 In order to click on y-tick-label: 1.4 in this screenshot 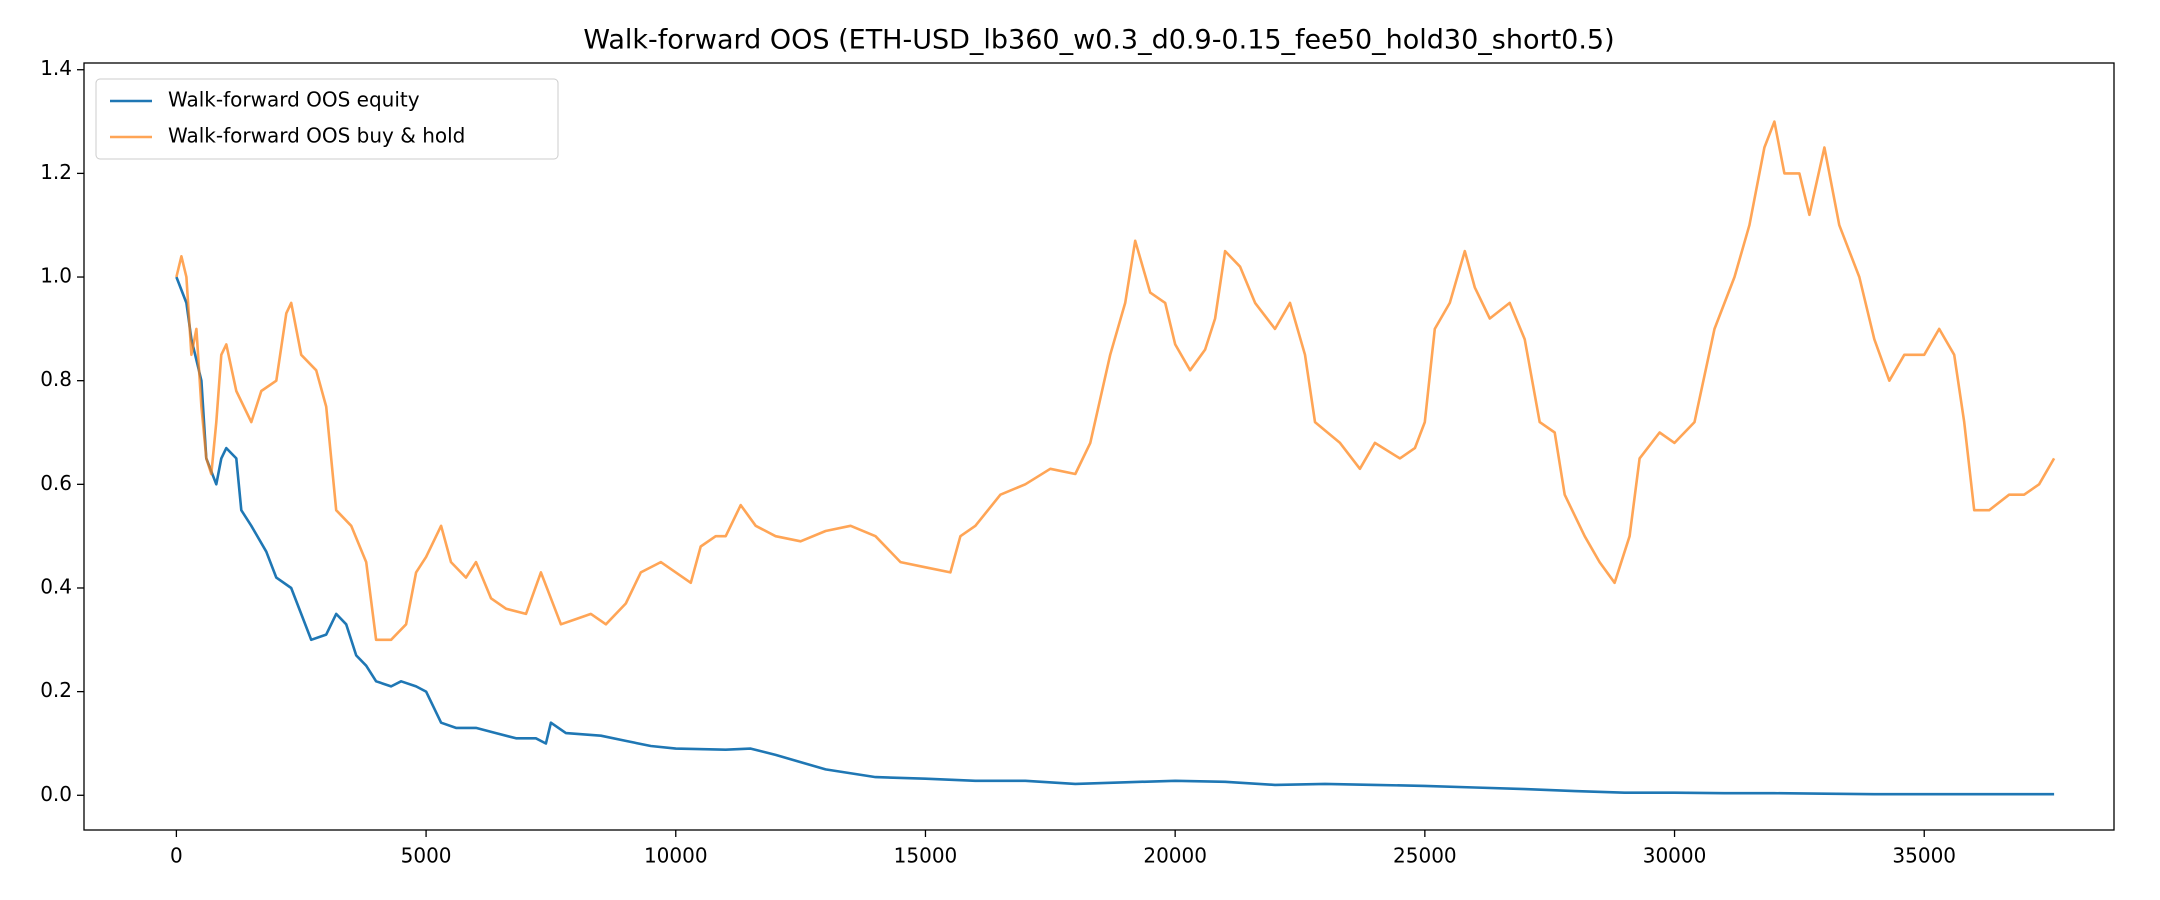, I will do `click(56, 68)`.